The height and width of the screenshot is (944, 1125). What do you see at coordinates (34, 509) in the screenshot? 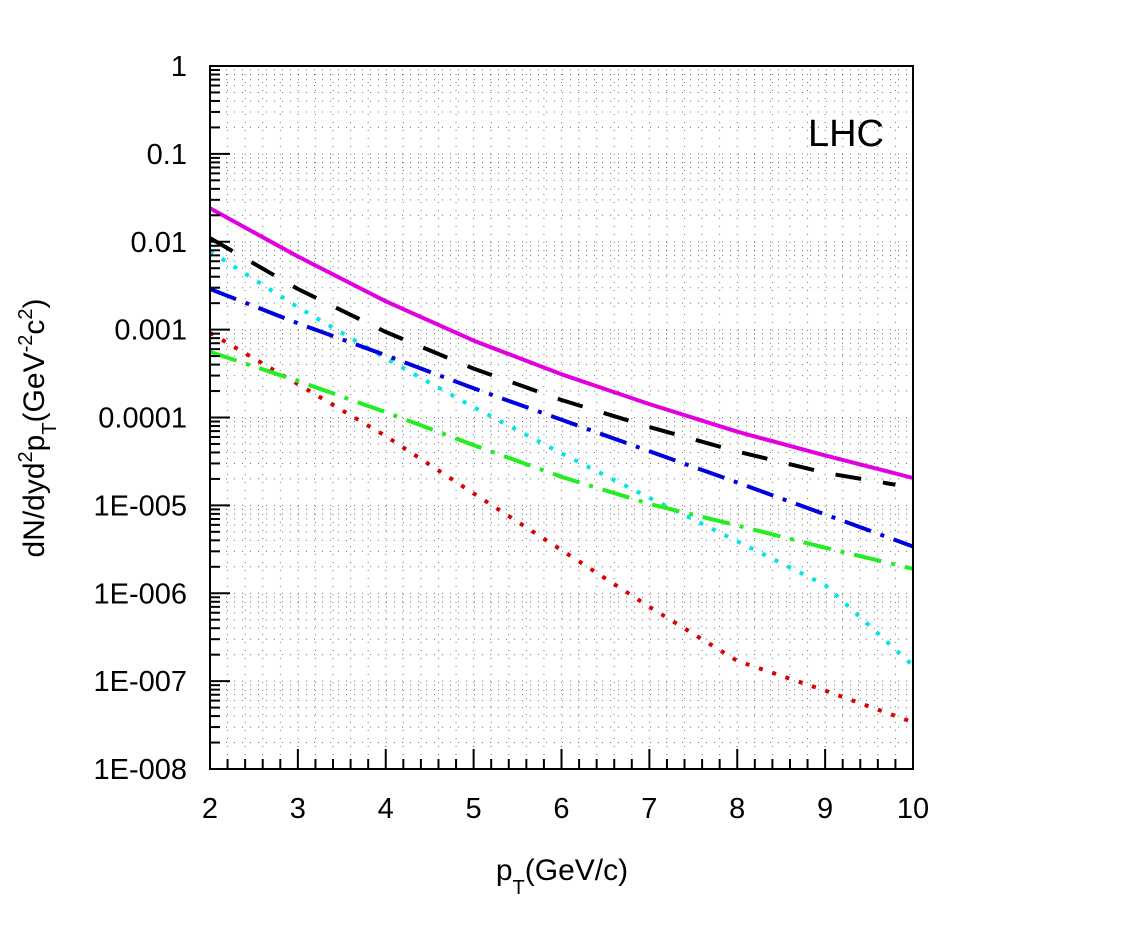
I see `y-axis-title-part1: dN/dyd` at bounding box center [34, 509].